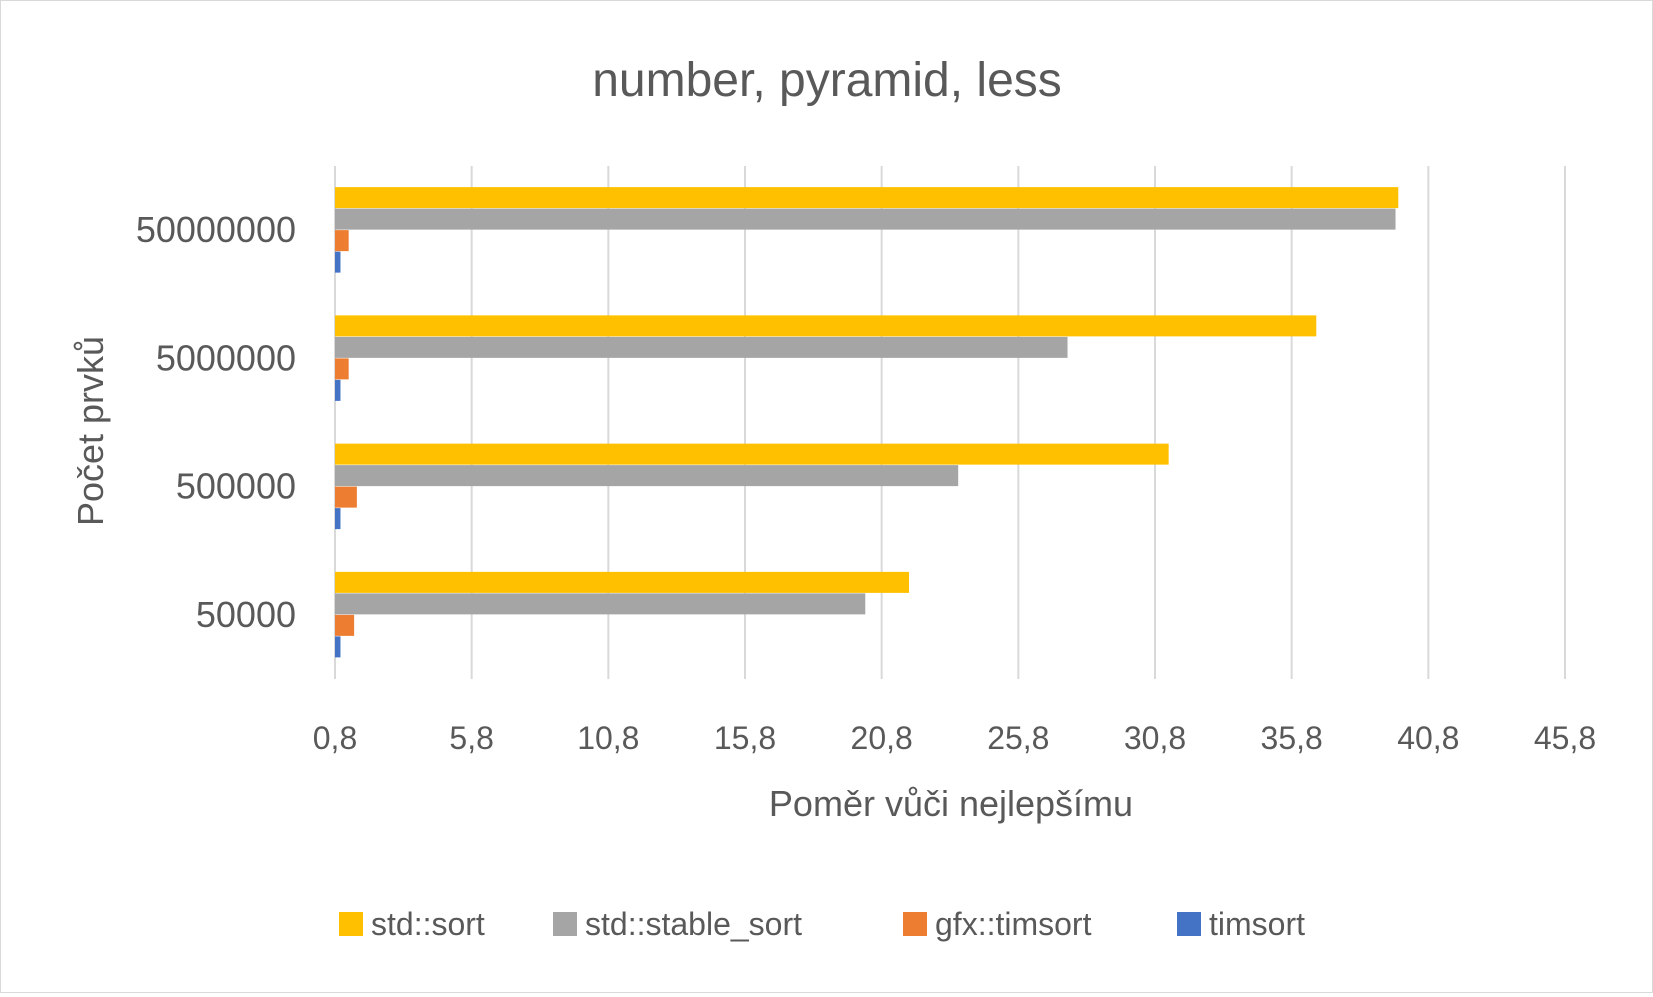 Image resolution: width=1653 pixels, height=997 pixels. I want to click on x-tick-label: 10,8, so click(608, 738).